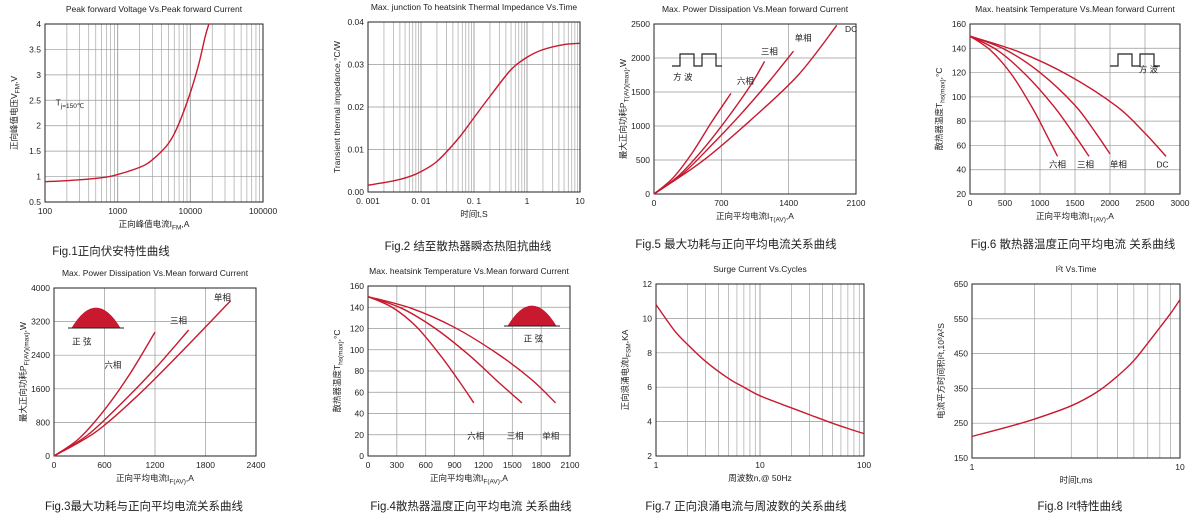 The height and width of the screenshot is (520, 1200). Describe the element at coordinates (360, 414) in the screenshot. I see `y-tick-label: 40` at that location.